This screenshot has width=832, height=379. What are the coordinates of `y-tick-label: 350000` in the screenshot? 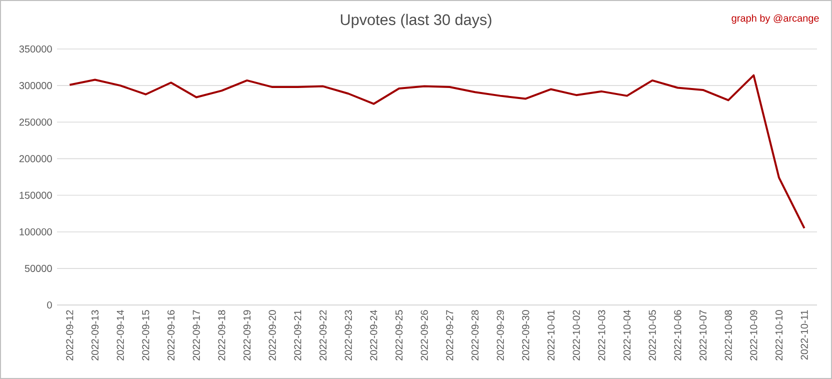 It's located at (35, 49).